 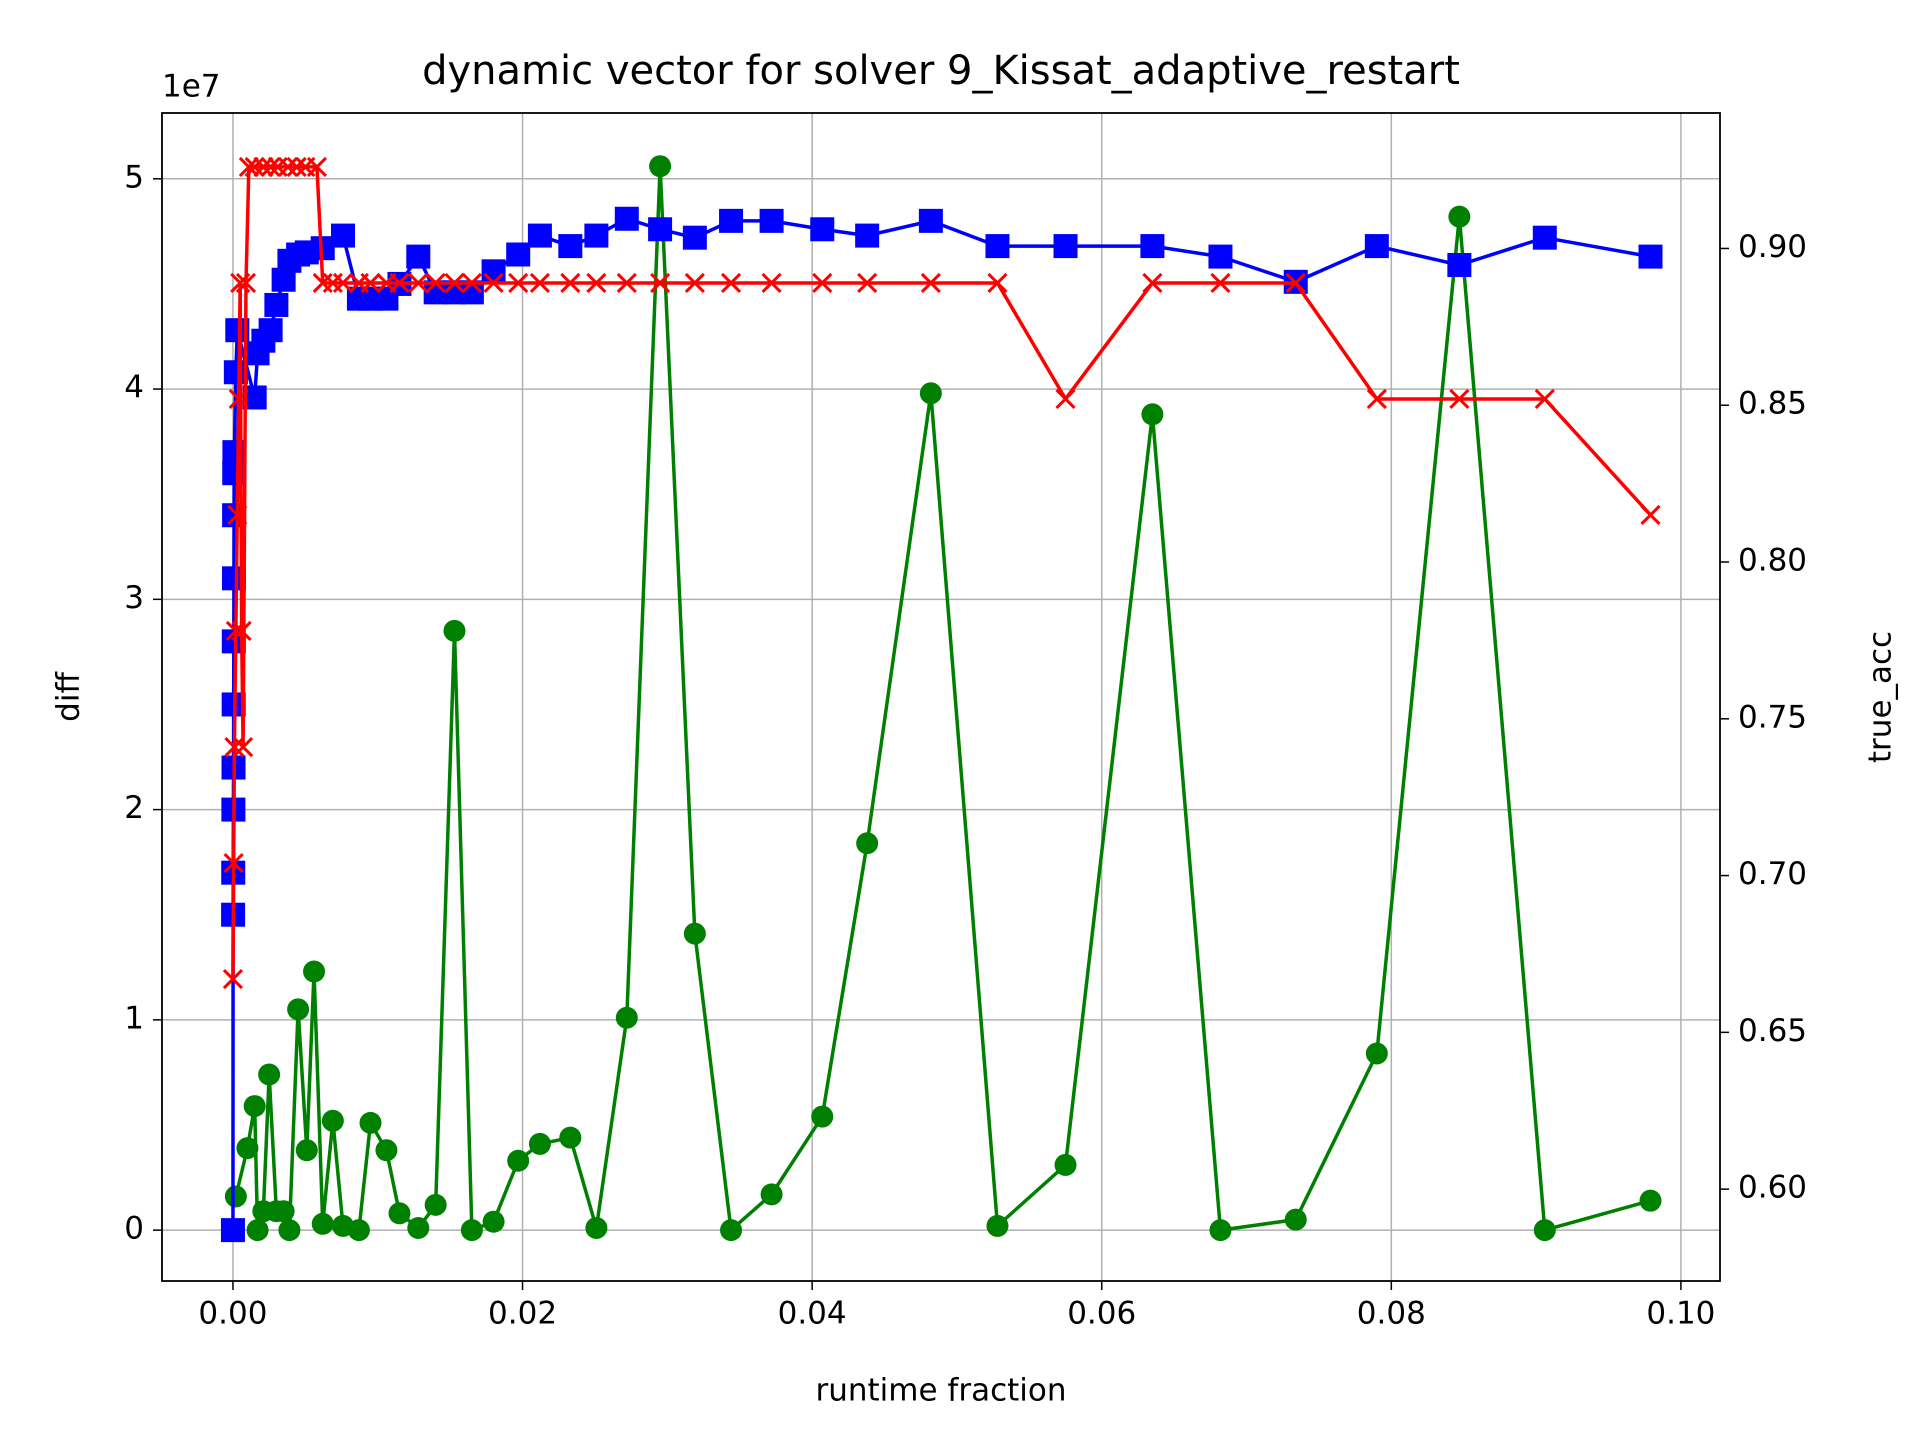 What do you see at coordinates (1881, 697) in the screenshot?
I see `y2-axis-label: true_acc` at bounding box center [1881, 697].